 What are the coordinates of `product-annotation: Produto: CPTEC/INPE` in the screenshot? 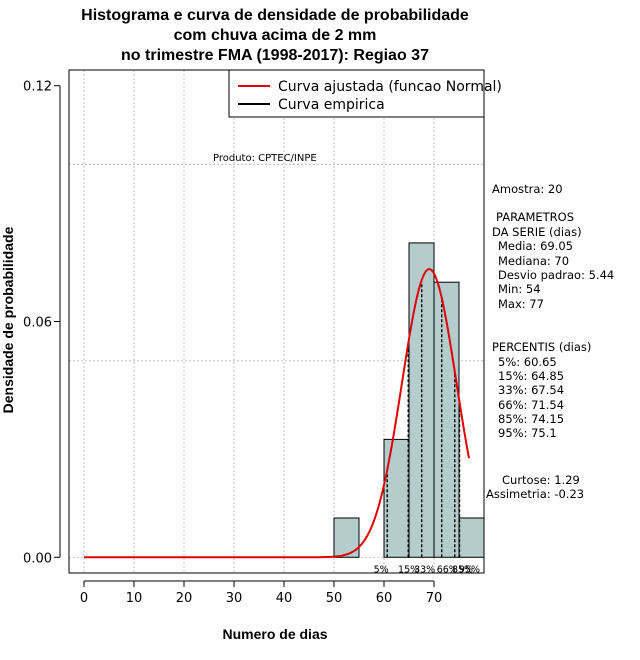 It's located at (265, 158).